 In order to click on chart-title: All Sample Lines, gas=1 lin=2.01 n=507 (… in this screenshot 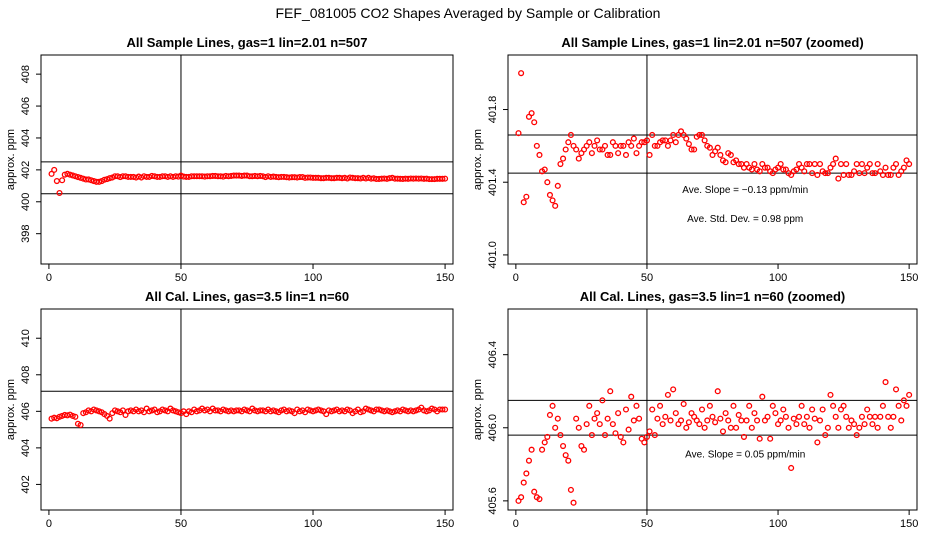, I will do `click(712, 42)`.